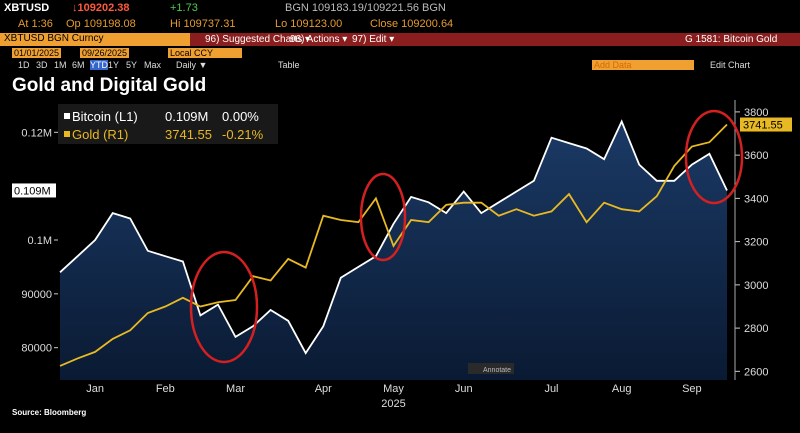 The width and height of the screenshot is (800, 433). I want to click on x-year: 2025, so click(393, 404).